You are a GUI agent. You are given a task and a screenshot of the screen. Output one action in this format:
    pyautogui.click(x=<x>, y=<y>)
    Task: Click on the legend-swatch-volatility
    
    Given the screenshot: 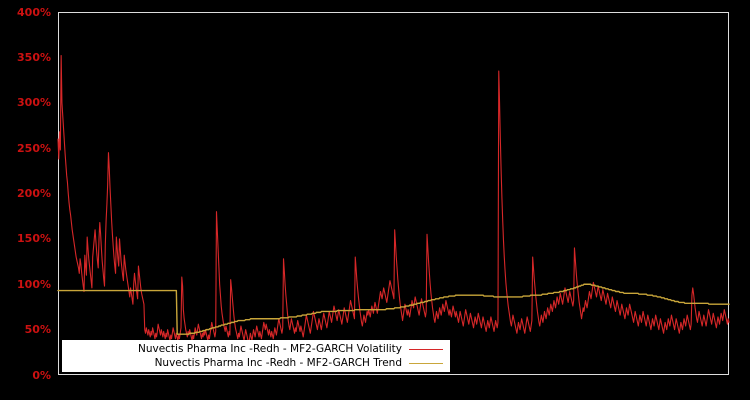 What is the action you would take?
    pyautogui.click(x=426, y=349)
    